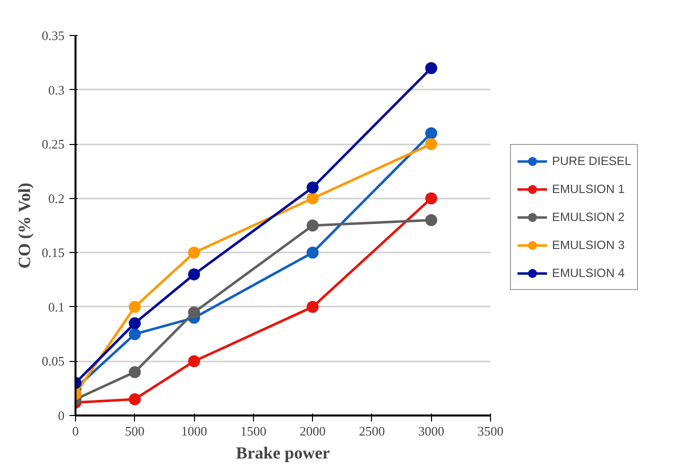 This screenshot has width=683, height=470. Describe the element at coordinates (61, 415) in the screenshot. I see `y-tick-label: 0` at that location.